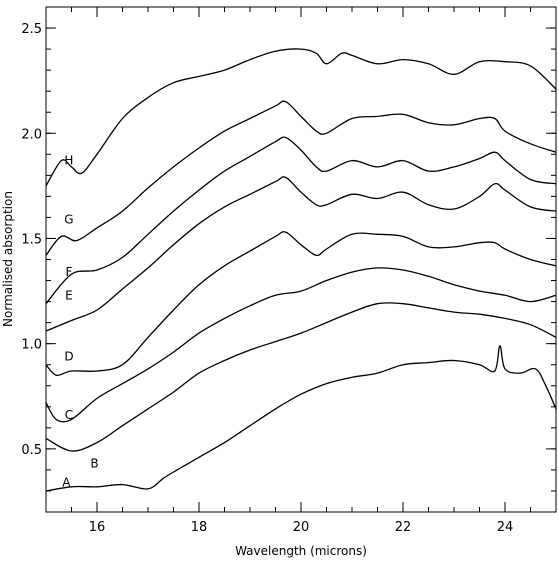 The image size is (559, 564). Describe the element at coordinates (199, 527) in the screenshot. I see `x-tick-label: 18` at that location.